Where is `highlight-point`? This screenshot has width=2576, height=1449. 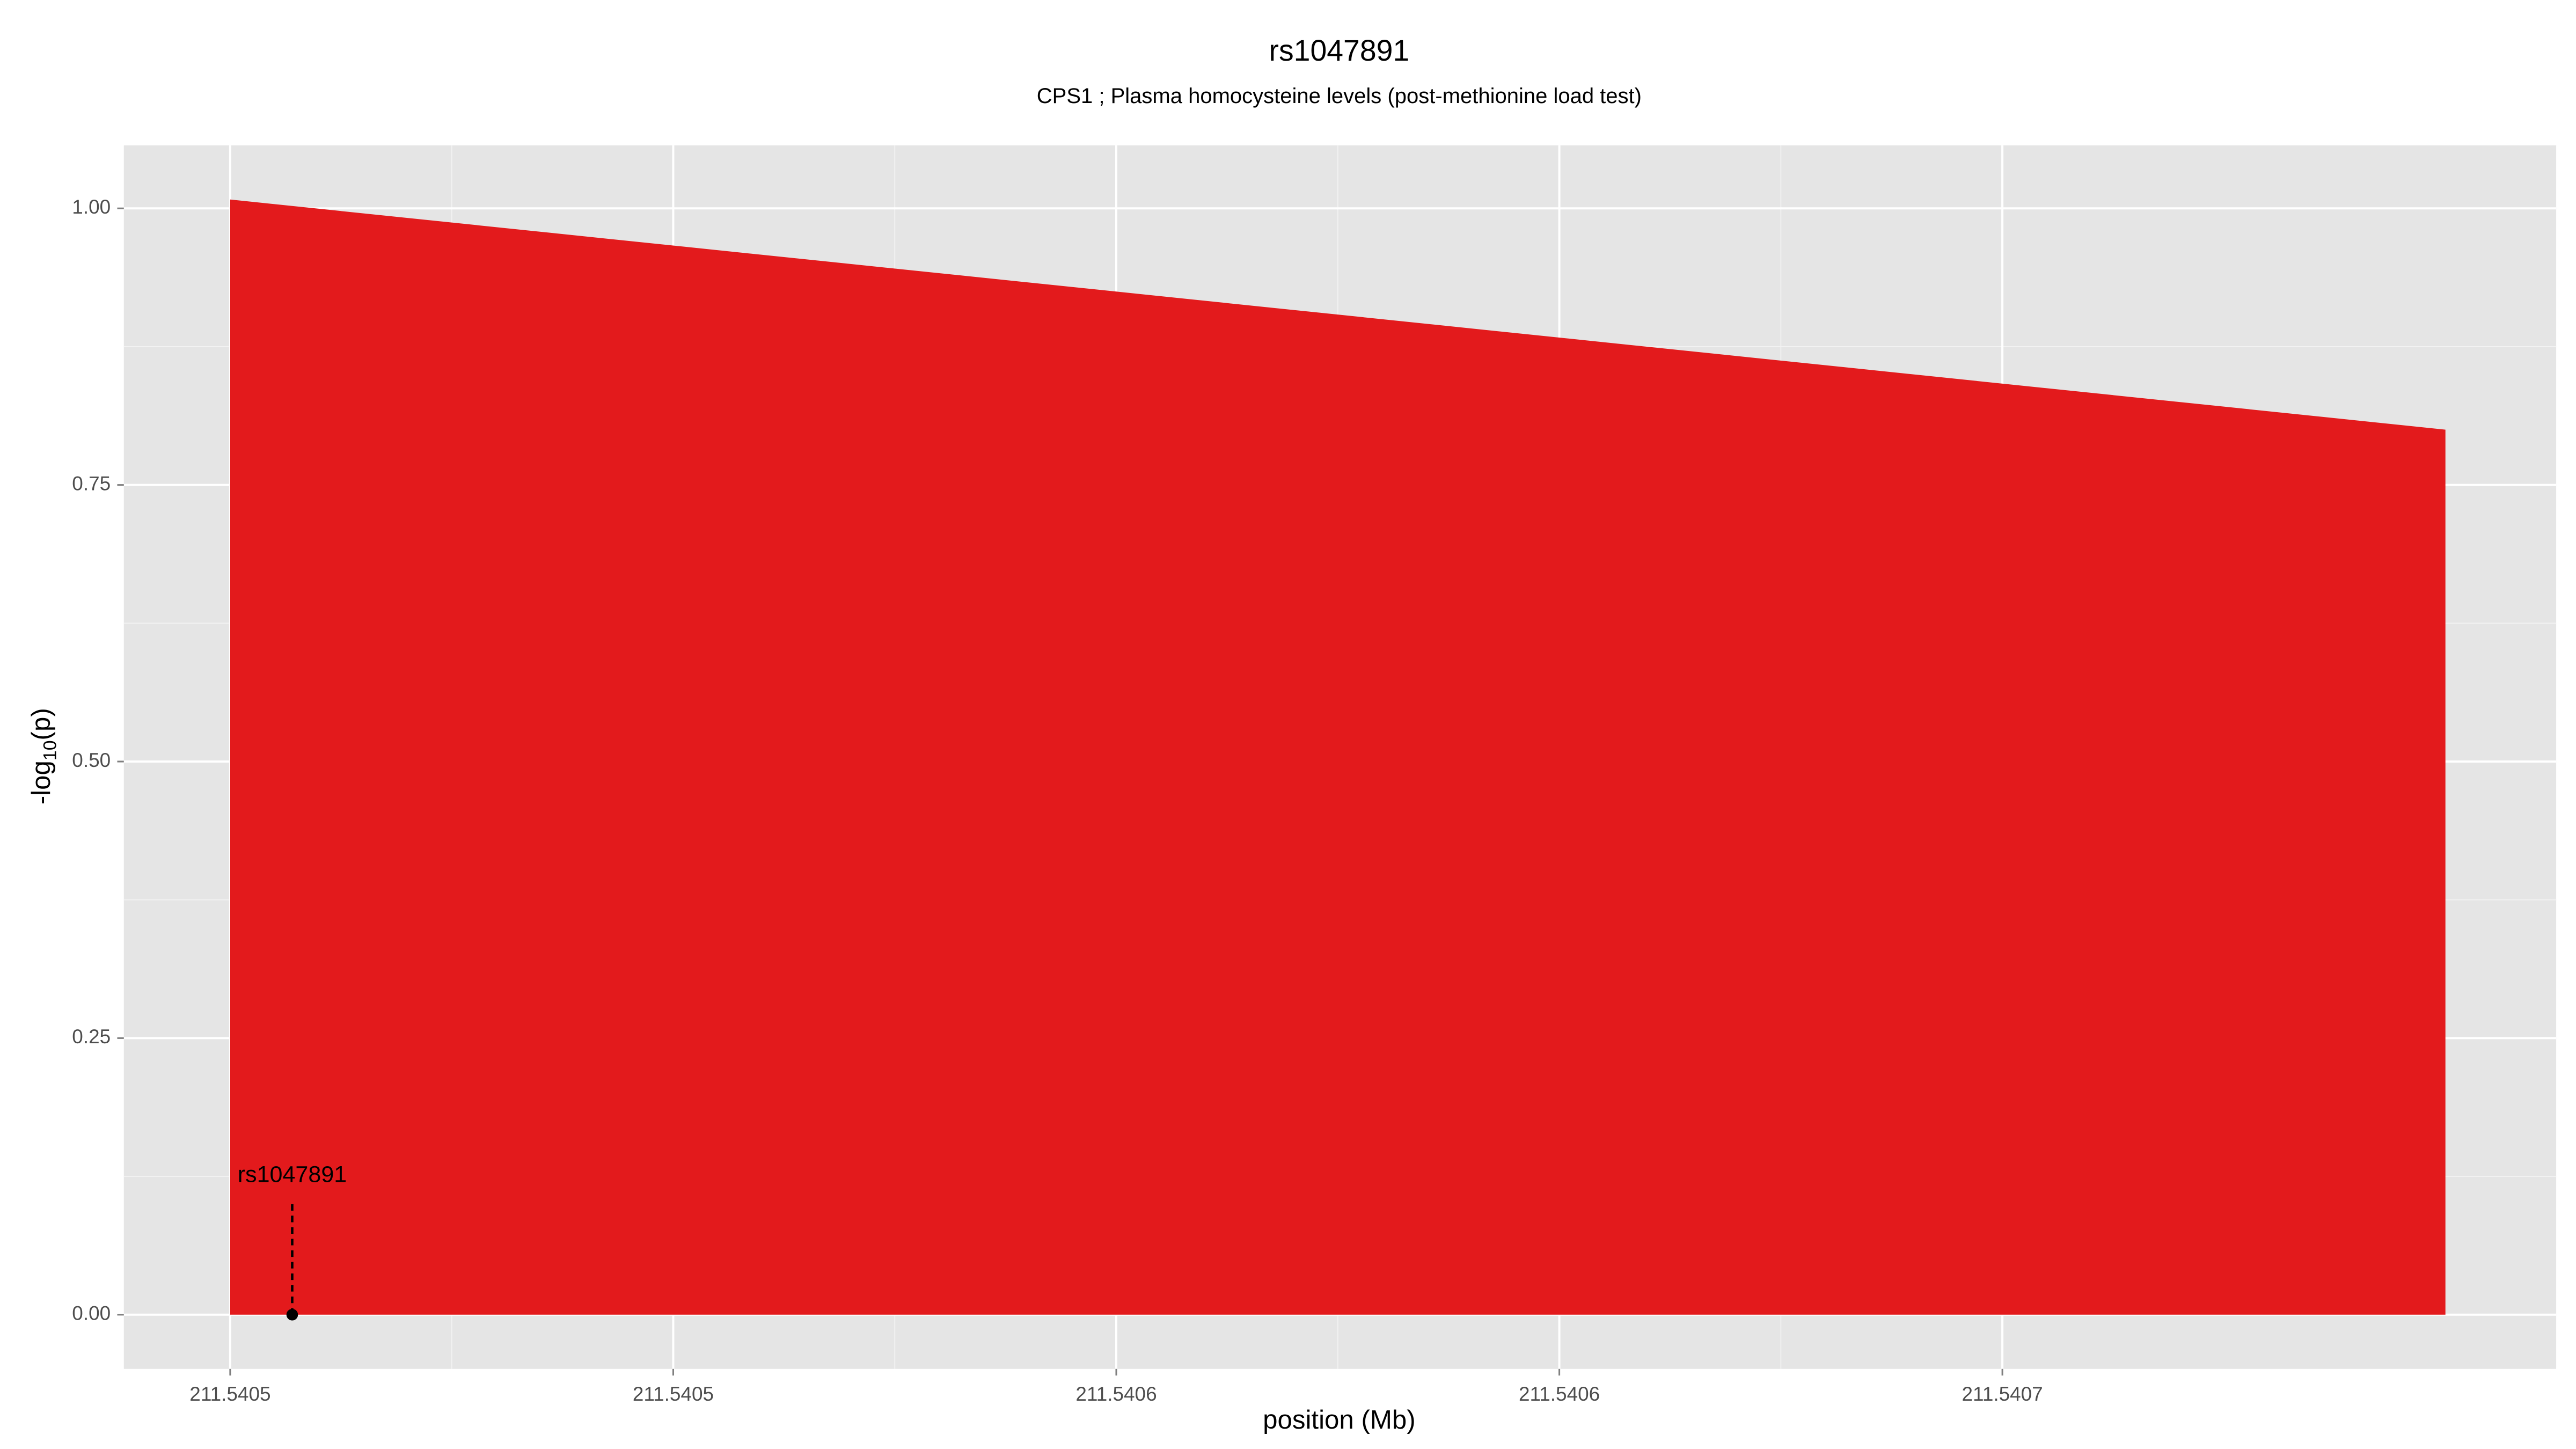
highlight-point is located at coordinates (292, 1314).